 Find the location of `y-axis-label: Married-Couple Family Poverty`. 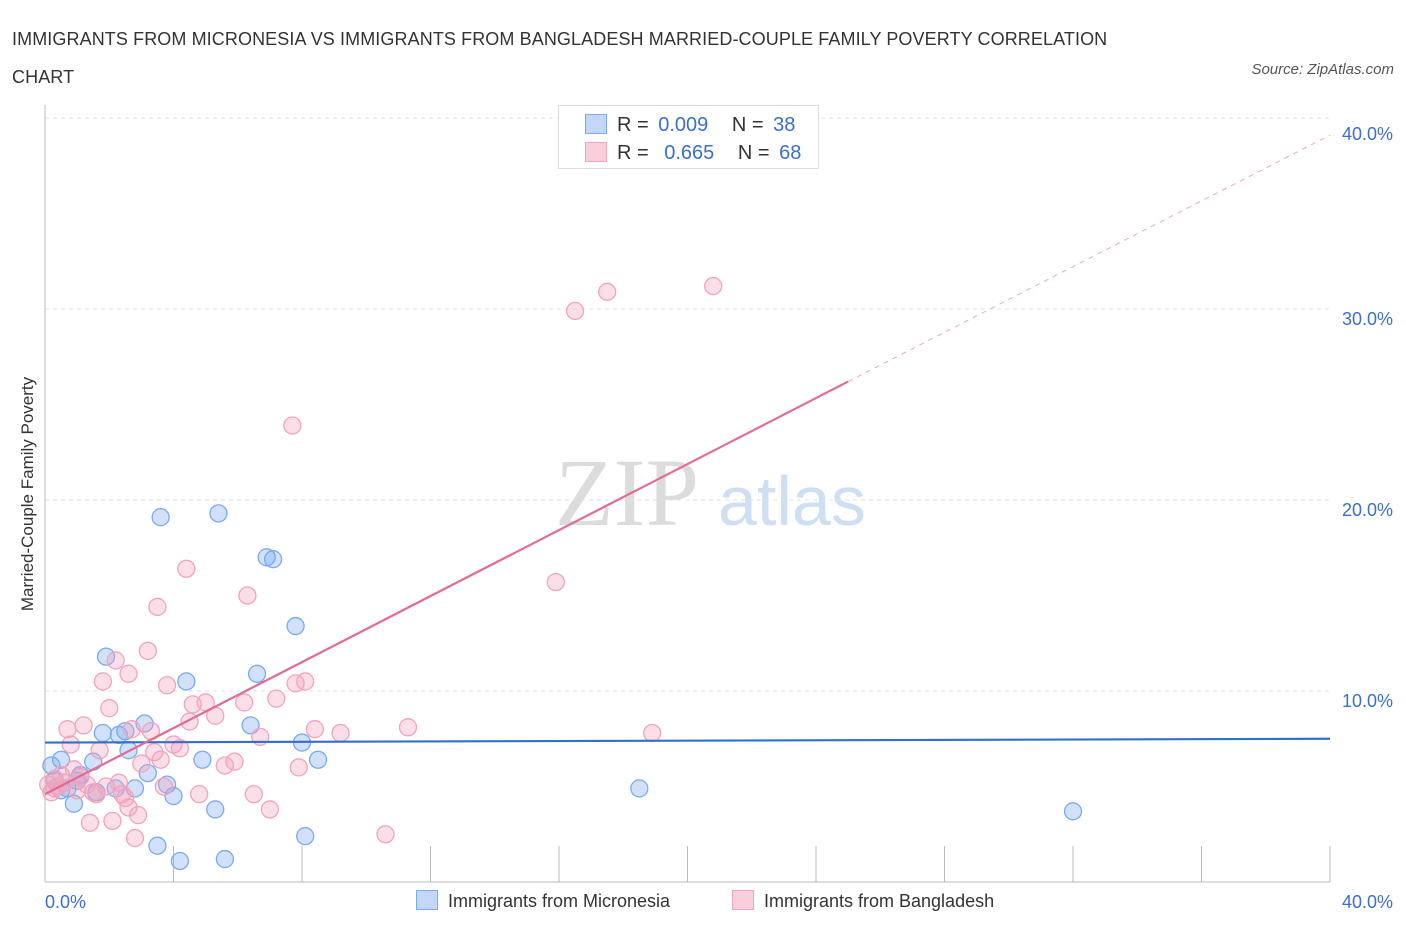

y-axis-label: Married-Couple Family Poverty is located at coordinates (27, 494).